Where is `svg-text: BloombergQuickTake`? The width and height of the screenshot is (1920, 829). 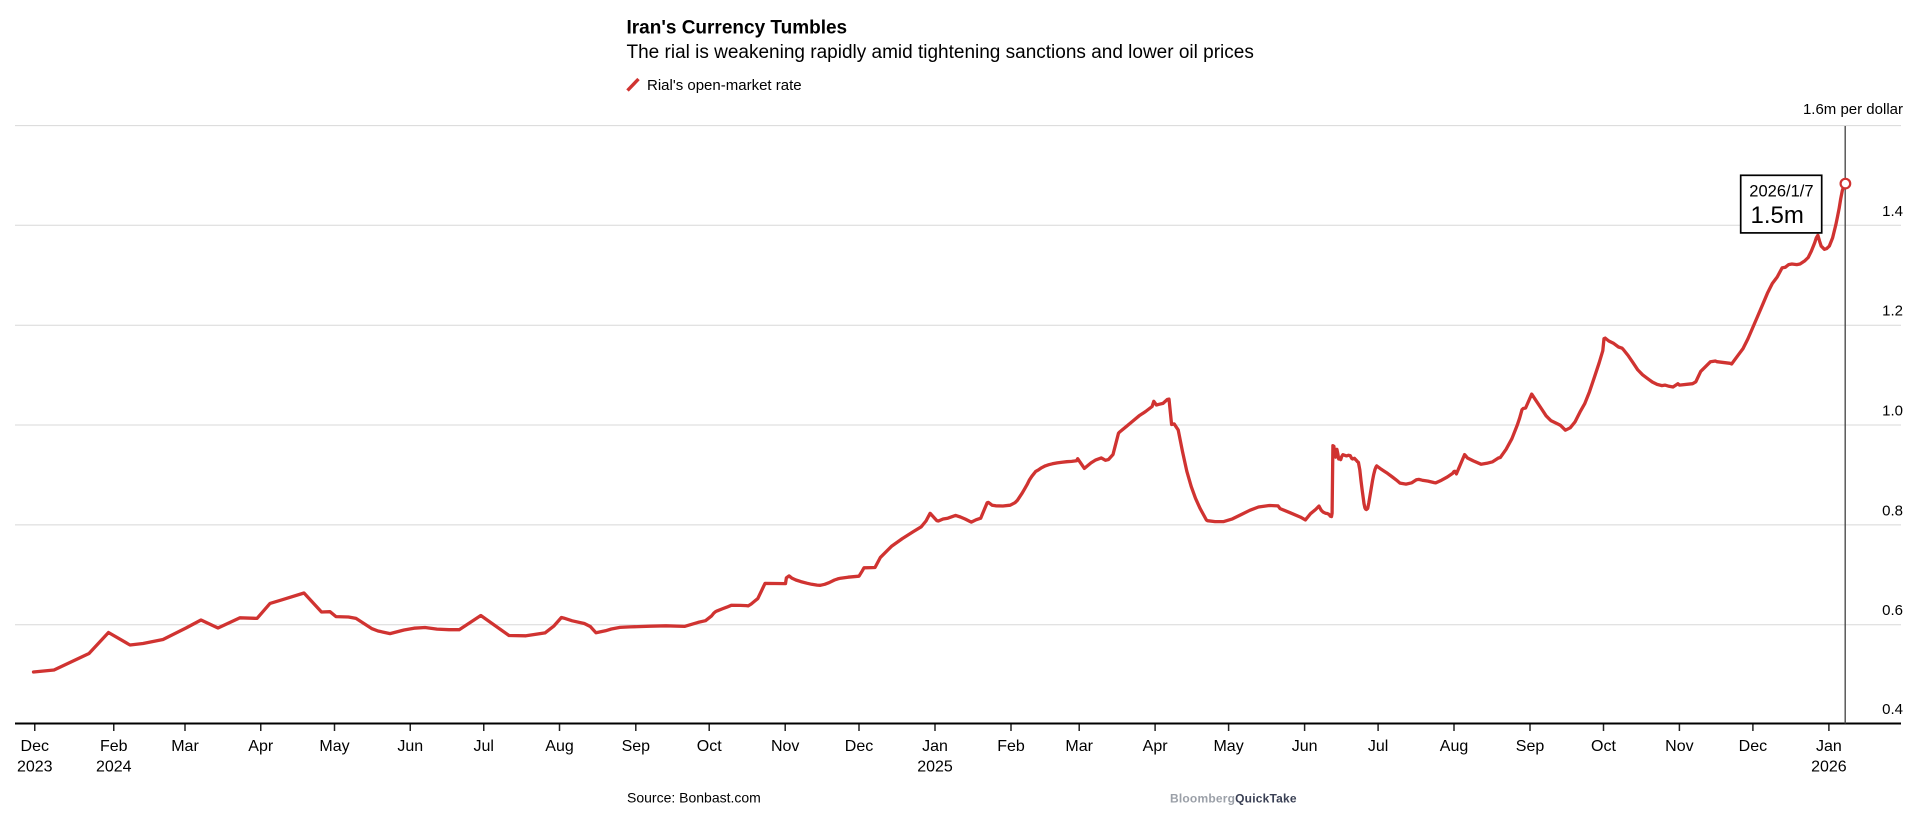
svg-text: BloombergQuickTake is located at coordinates (1233, 799).